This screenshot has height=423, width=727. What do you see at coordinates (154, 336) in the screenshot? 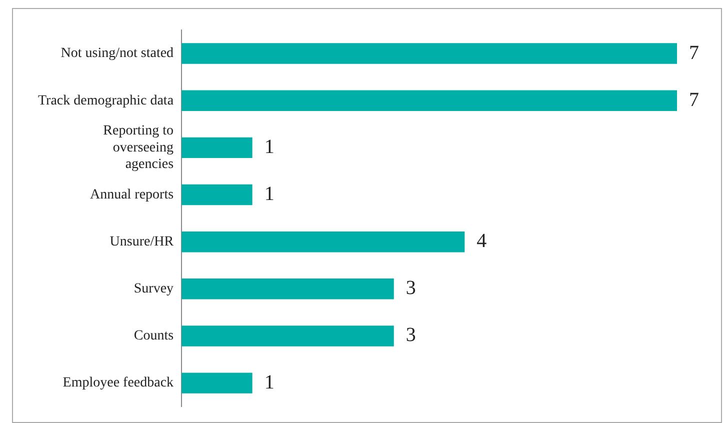
I see `y-tick-label: Counts` at bounding box center [154, 336].